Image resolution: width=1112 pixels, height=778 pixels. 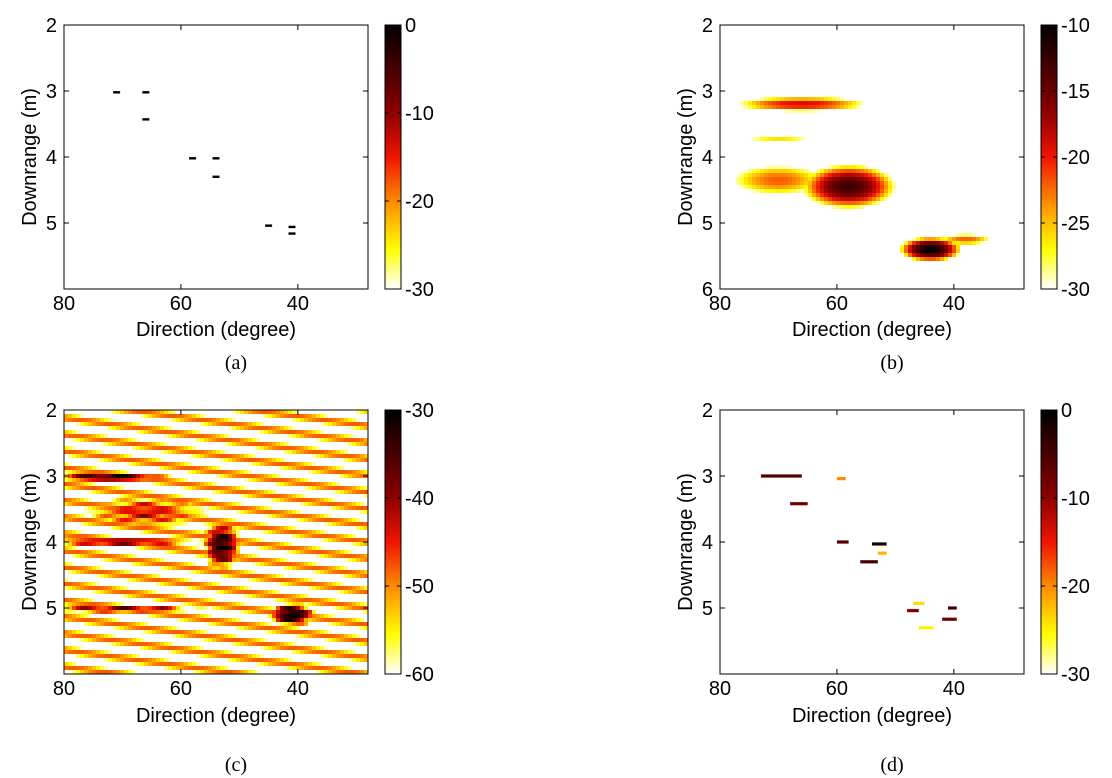 I want to click on colorbar-tick-label: 0, so click(x=1066, y=411).